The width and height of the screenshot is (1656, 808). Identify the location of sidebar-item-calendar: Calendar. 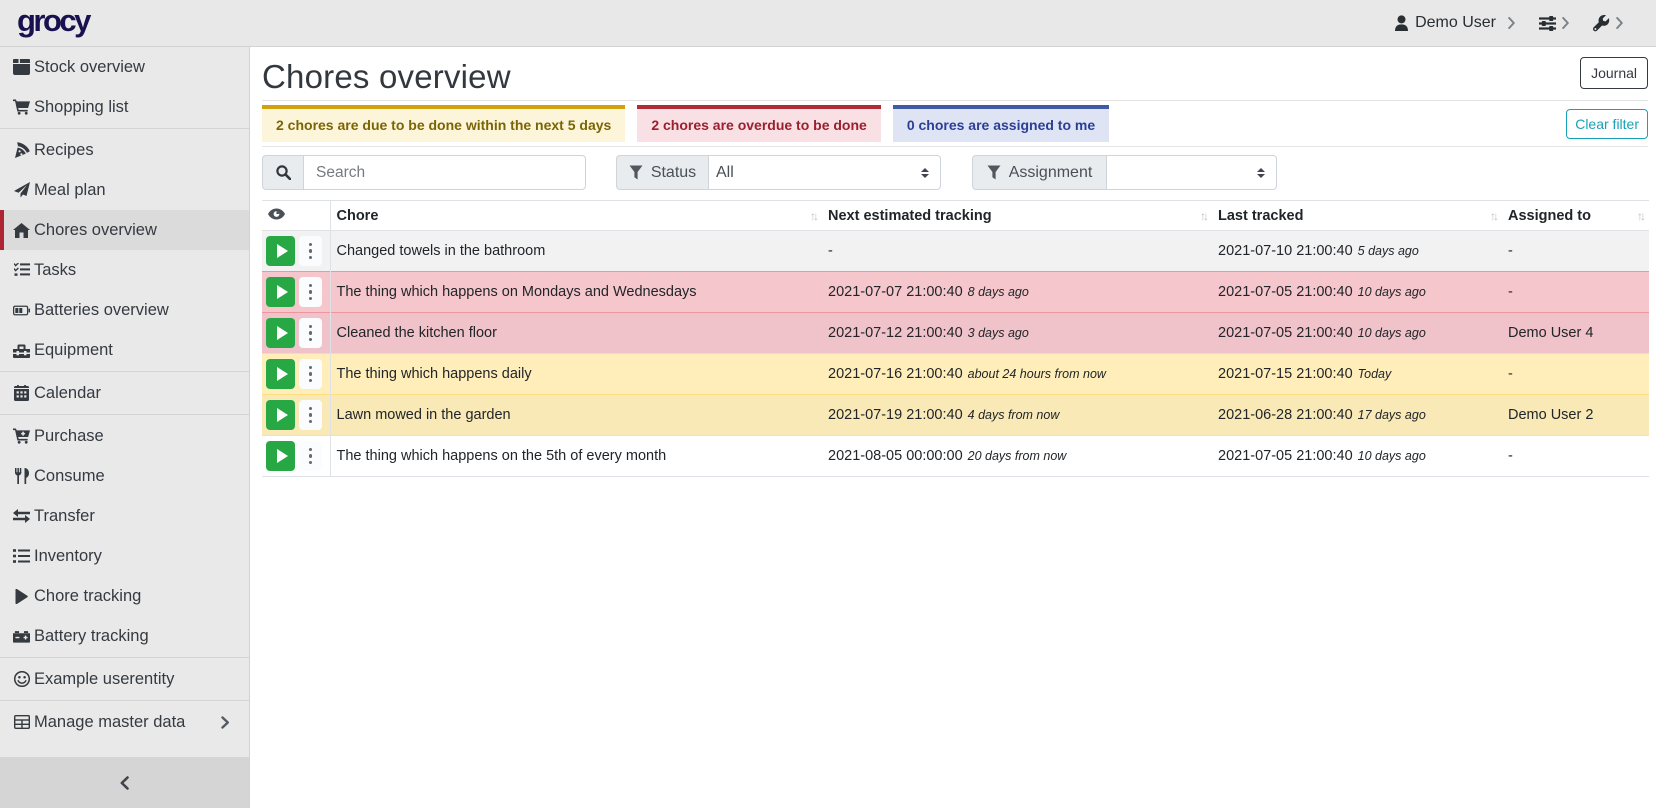
(124, 393).